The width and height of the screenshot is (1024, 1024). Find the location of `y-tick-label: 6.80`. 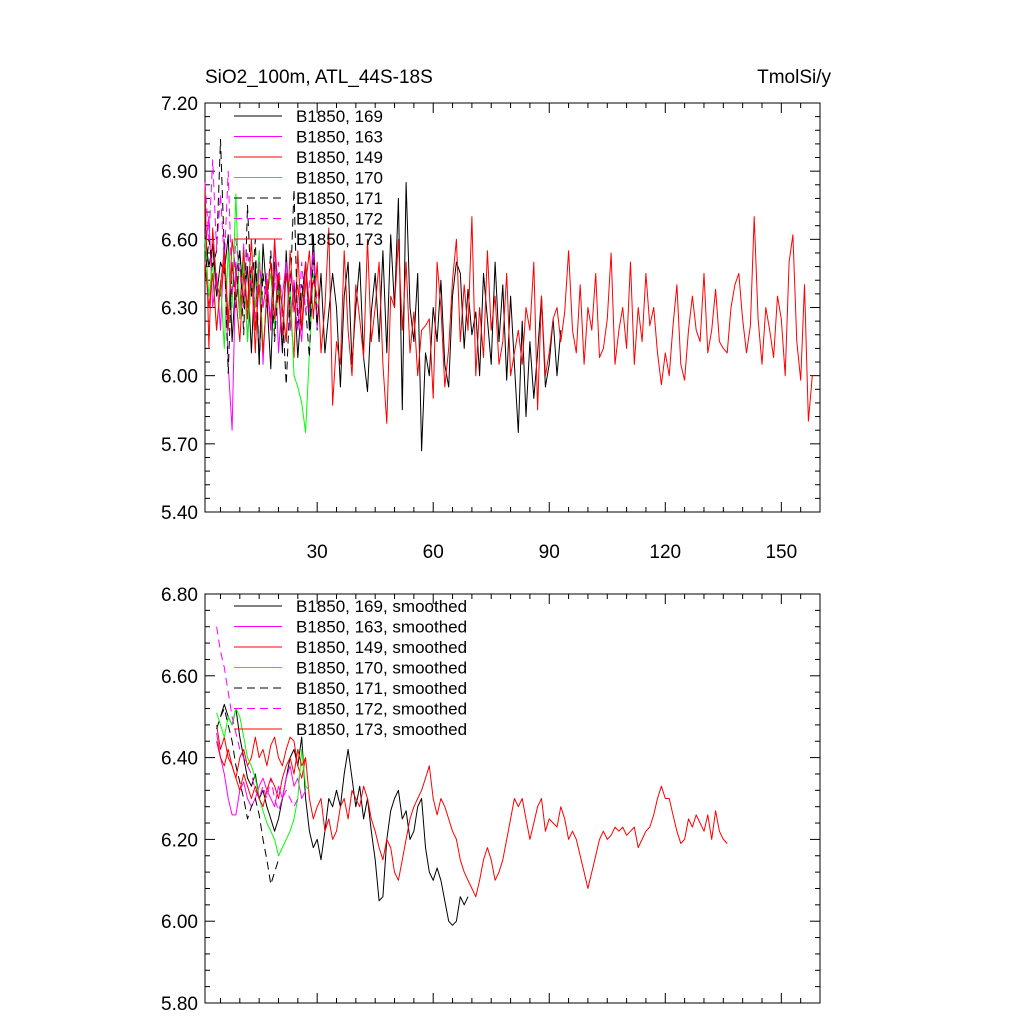

y-tick-label: 6.80 is located at coordinates (179, 595).